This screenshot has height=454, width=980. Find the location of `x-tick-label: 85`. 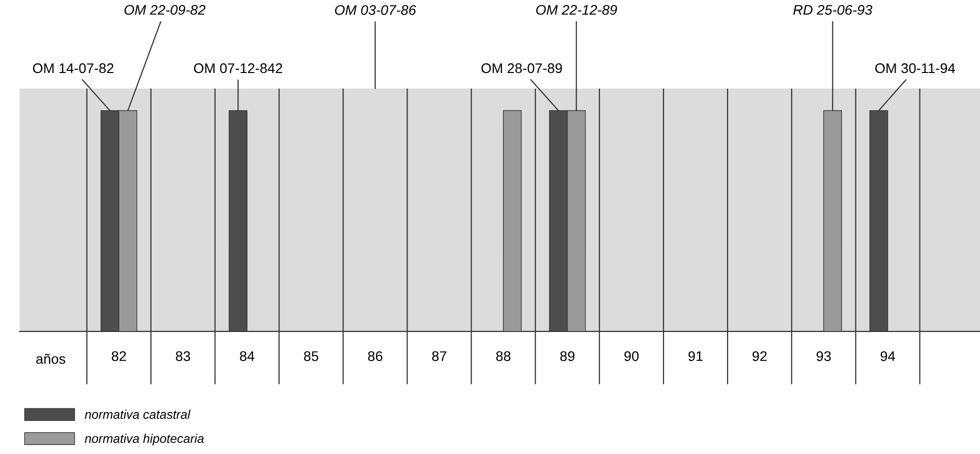

x-tick-label: 85 is located at coordinates (311, 356).